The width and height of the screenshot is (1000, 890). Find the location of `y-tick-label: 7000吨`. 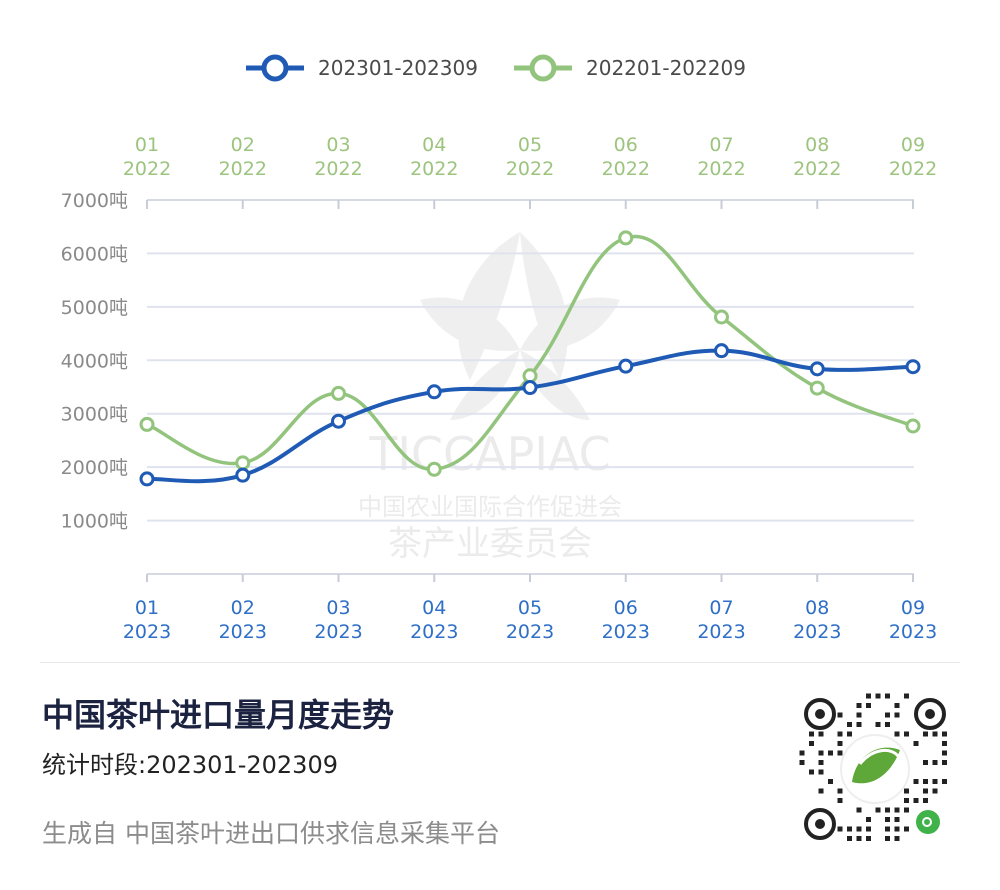

y-tick-label: 7000吨 is located at coordinates (94, 201).